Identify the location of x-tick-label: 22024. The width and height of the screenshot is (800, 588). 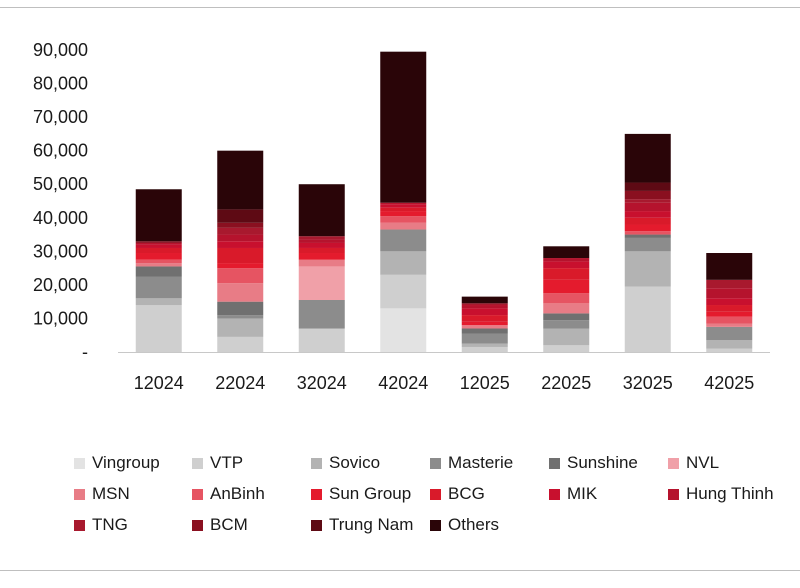
(240, 383).